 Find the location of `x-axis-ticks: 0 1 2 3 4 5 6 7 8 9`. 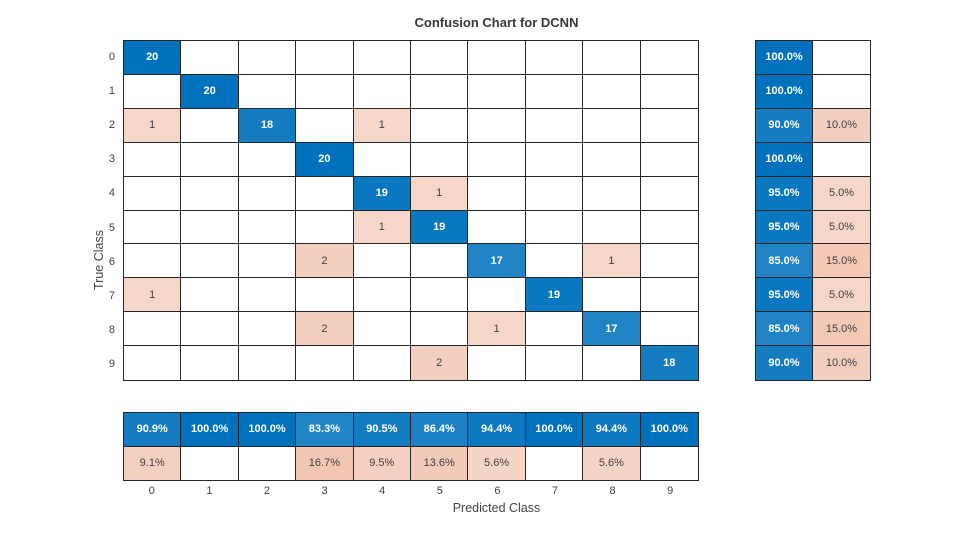

x-axis-ticks: 0 1 2 3 4 5 6 7 8 9 is located at coordinates (411, 490).